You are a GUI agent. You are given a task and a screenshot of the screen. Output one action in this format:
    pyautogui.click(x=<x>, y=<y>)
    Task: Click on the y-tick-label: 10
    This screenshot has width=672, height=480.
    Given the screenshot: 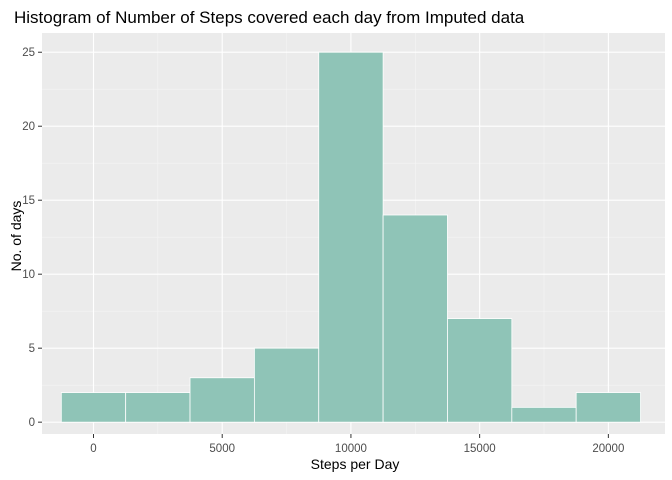 What is the action you would take?
    pyautogui.click(x=28, y=275)
    